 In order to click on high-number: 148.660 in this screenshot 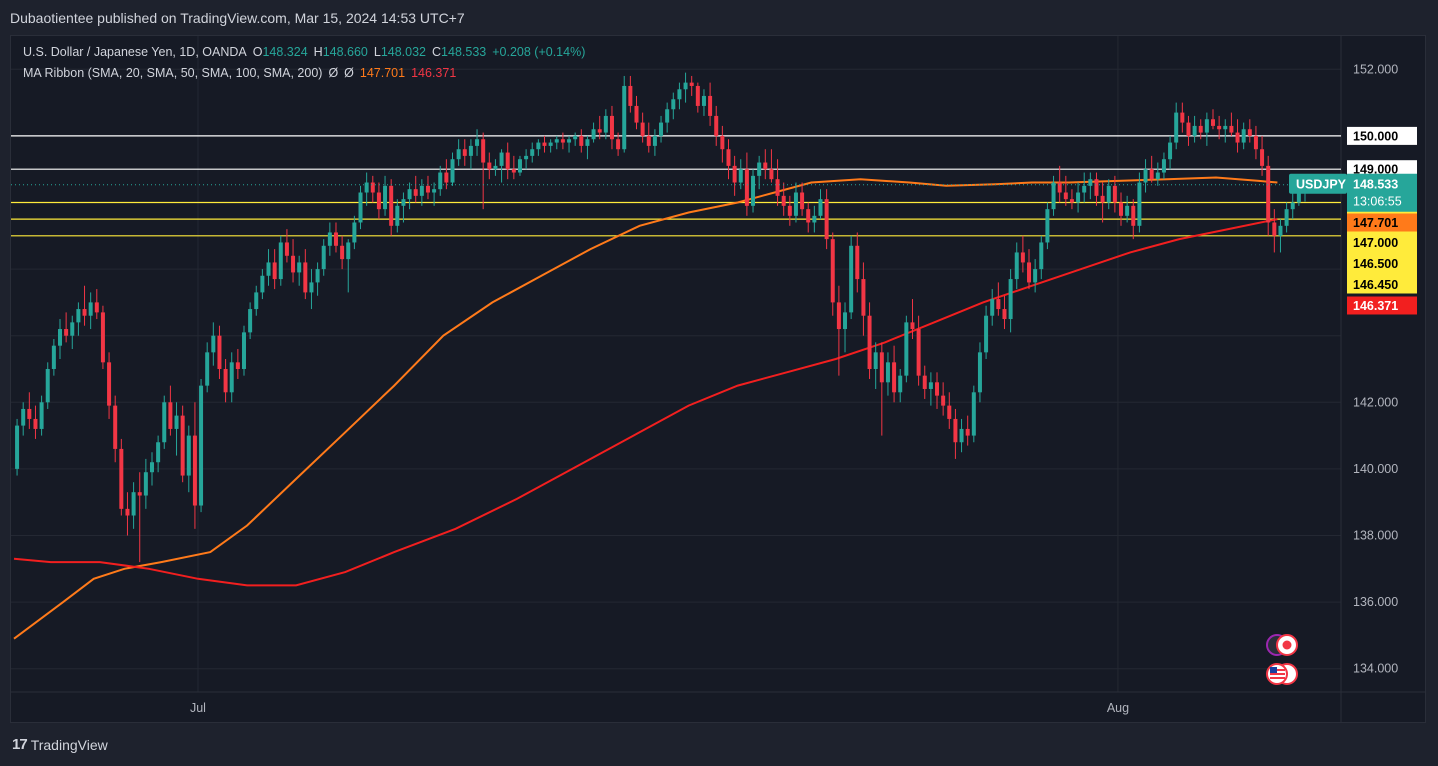, I will do `click(345, 52)`.